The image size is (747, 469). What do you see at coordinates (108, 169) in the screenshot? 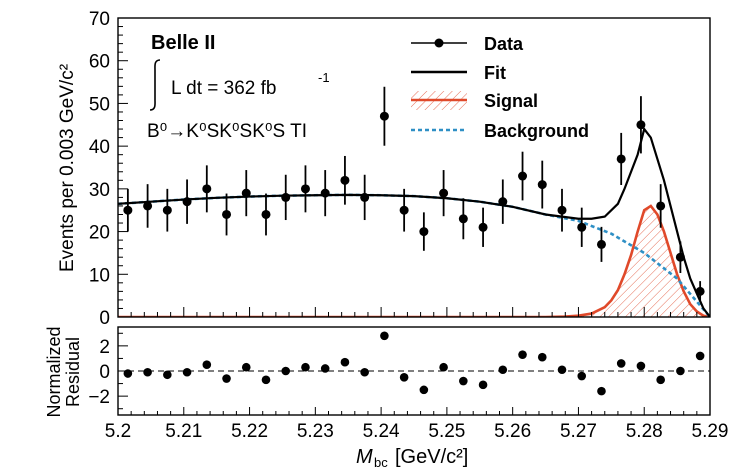
I see `top-yticks: 0 10 20 30 40 50 60 70` at bounding box center [108, 169].